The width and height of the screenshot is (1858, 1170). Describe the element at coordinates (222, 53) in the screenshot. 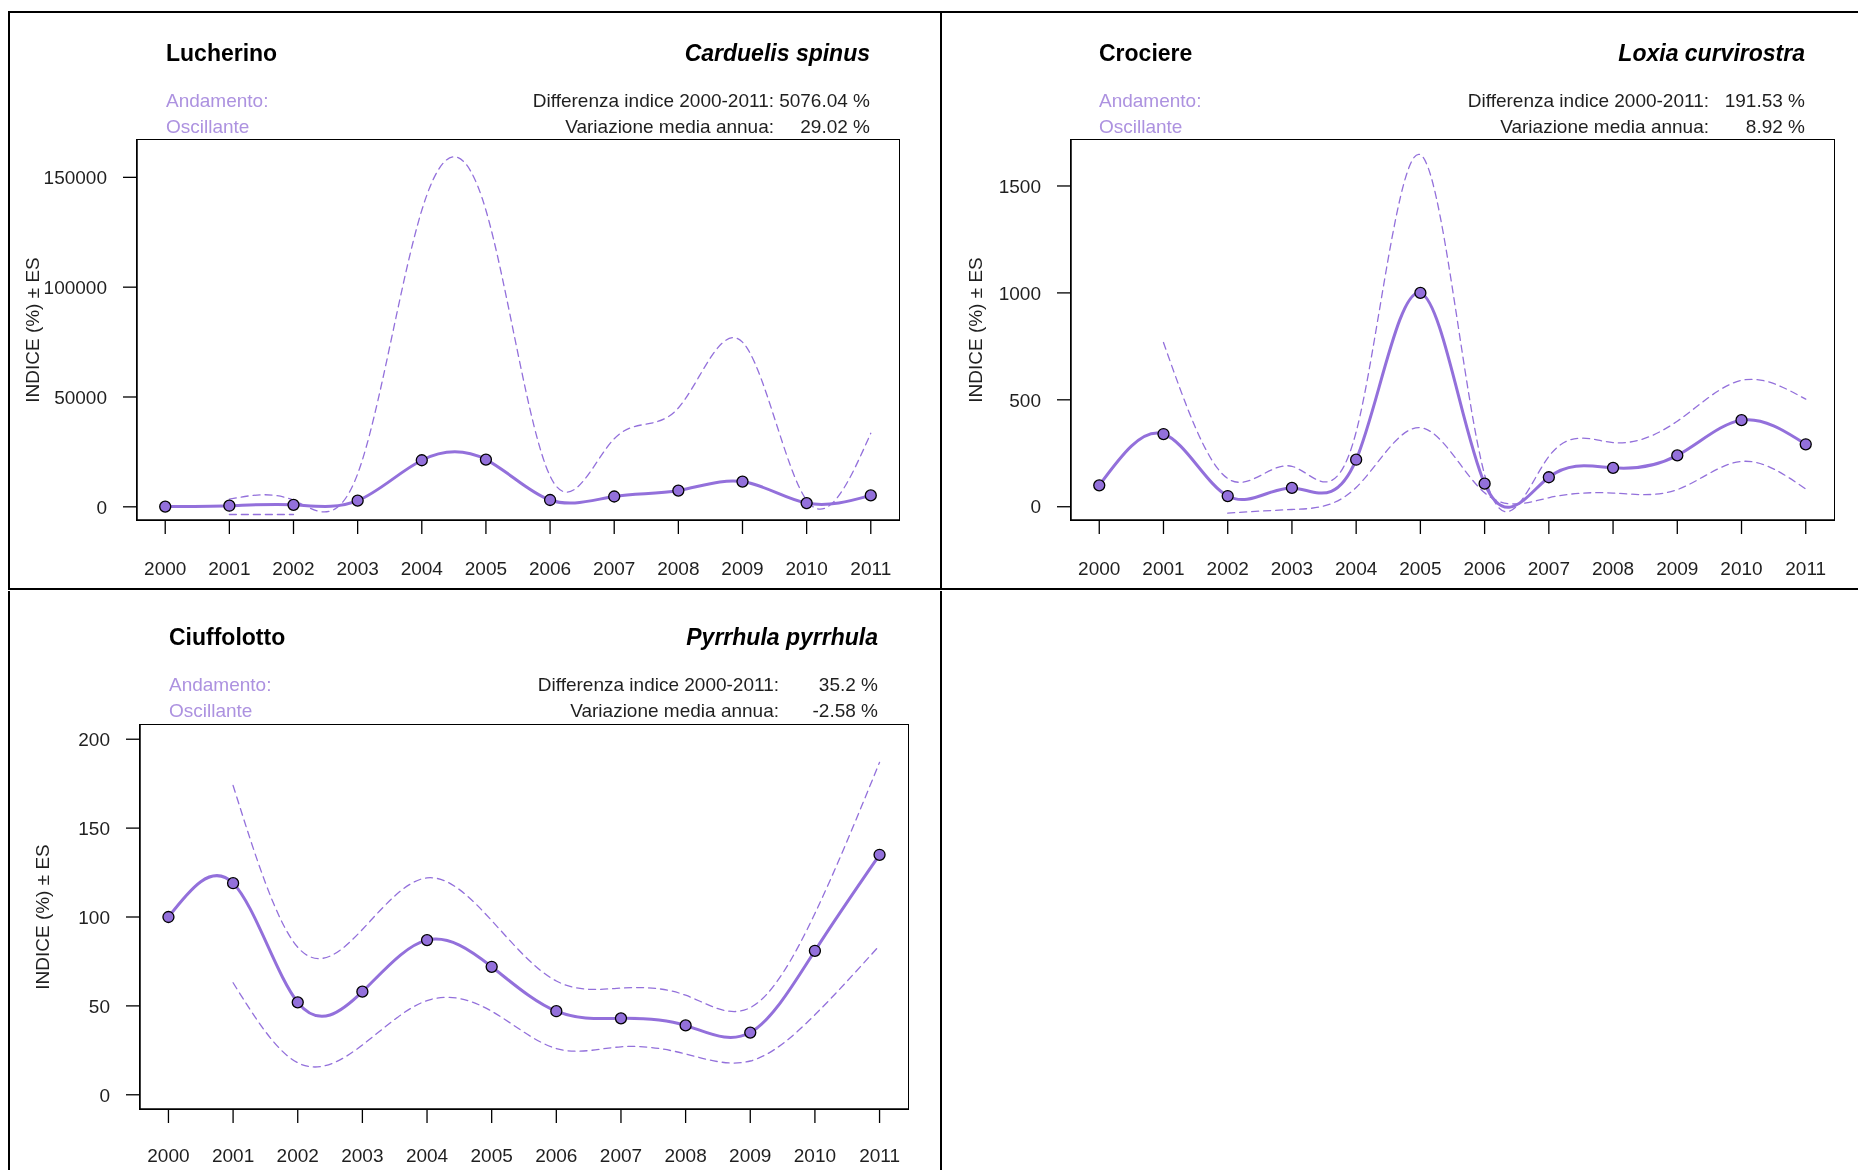

I see `chart-title: Lucherino` at that location.